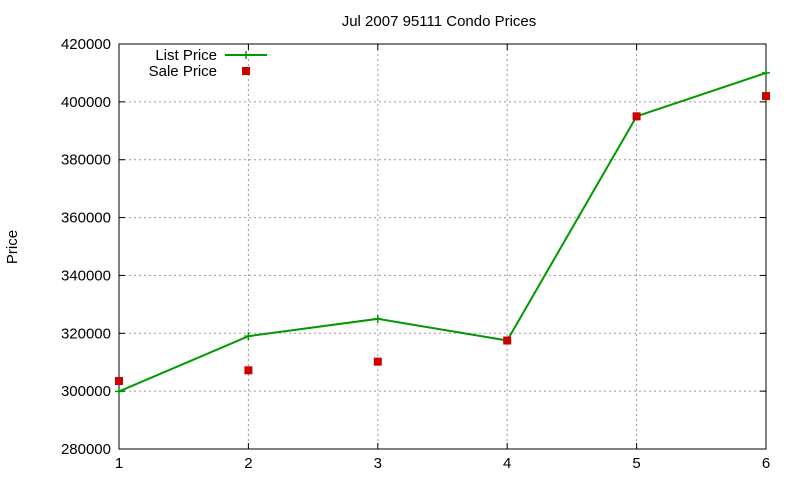 The width and height of the screenshot is (800, 480). Describe the element at coordinates (12, 247) in the screenshot. I see `y-axis-label: Price` at that location.